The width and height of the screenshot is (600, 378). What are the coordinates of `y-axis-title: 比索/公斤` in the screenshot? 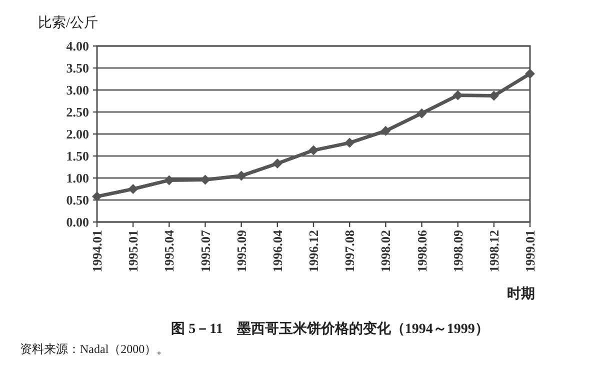 It's located at (68, 23).